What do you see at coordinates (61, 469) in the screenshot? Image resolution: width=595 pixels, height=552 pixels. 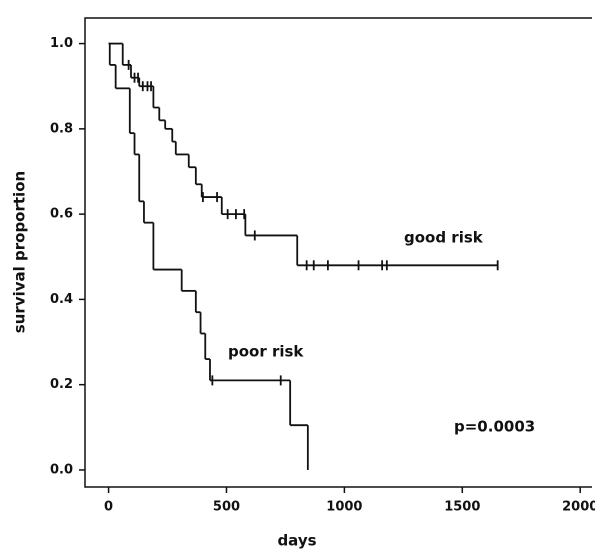 I see `y-tick-label: 0.0` at bounding box center [61, 469].